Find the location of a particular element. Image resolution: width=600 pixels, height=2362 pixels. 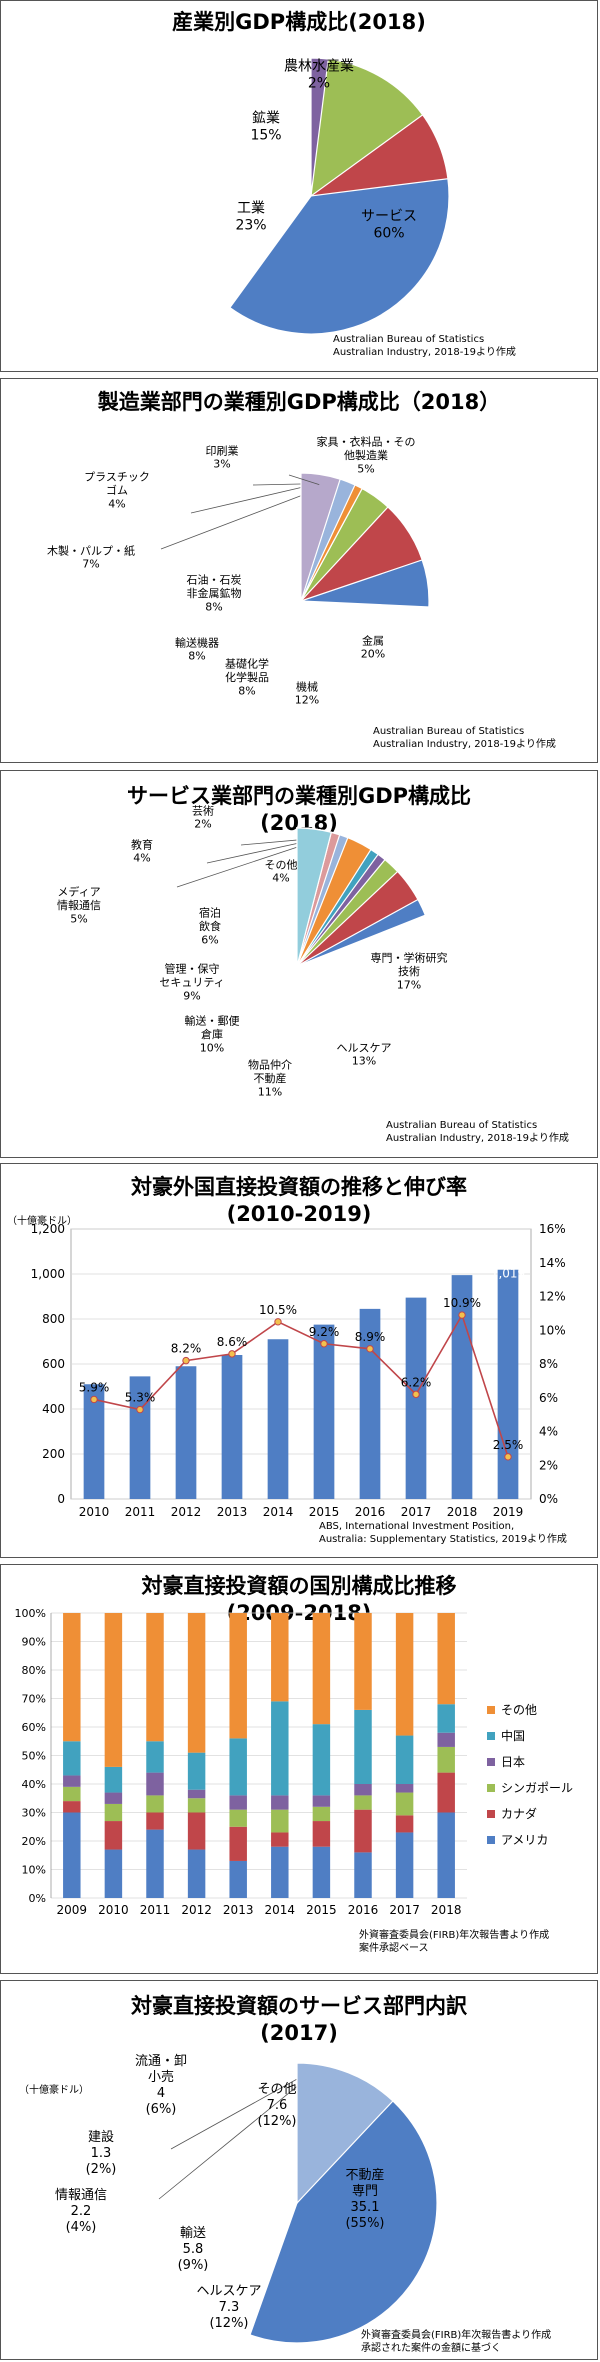

chart-4-y2tick: 8% is located at coordinates (548, 1364).